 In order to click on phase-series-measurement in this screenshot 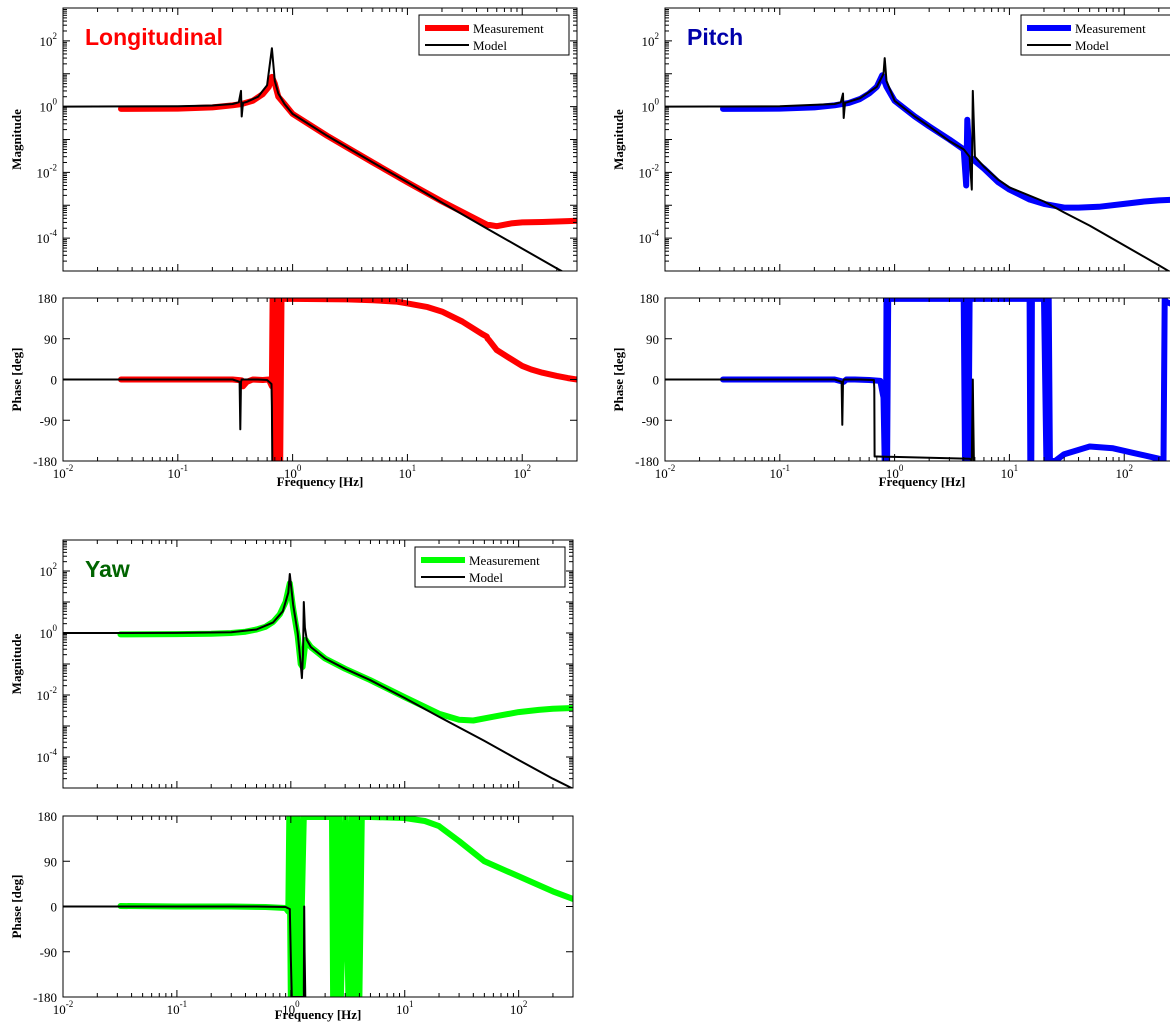, I will do `click(345, 906)`.